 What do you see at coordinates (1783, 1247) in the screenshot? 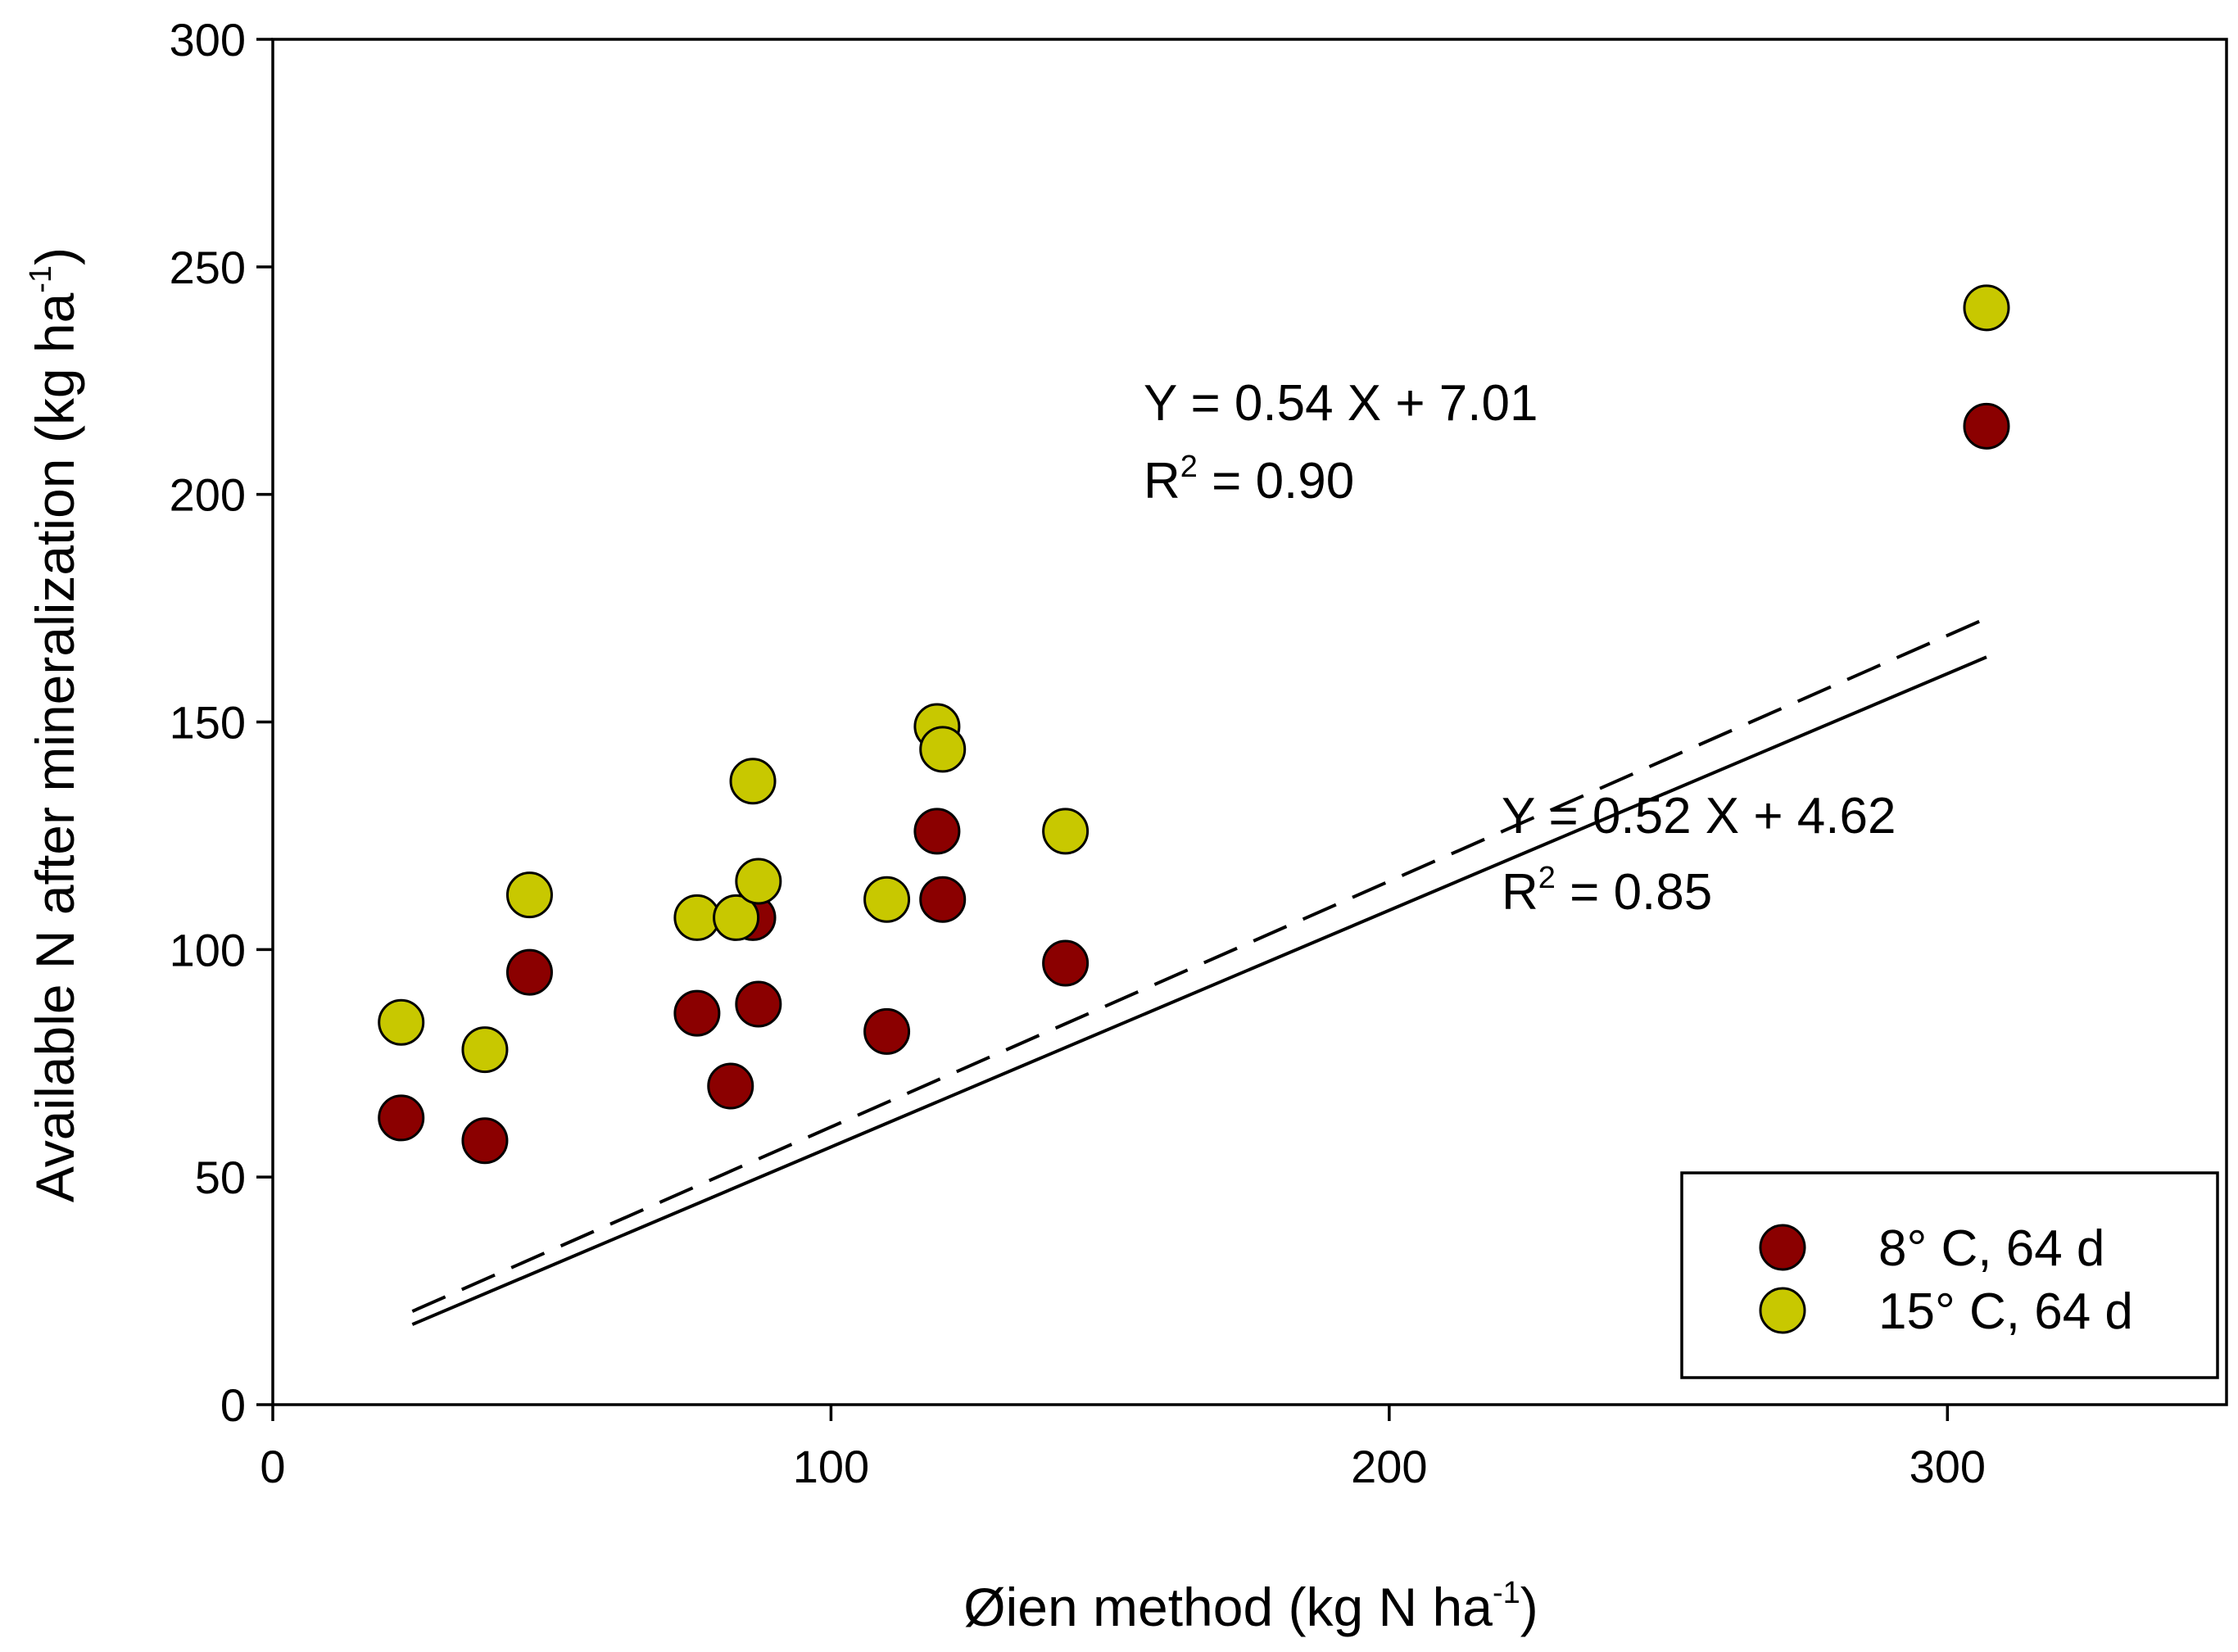
I see `legend-marker-8c` at bounding box center [1783, 1247].